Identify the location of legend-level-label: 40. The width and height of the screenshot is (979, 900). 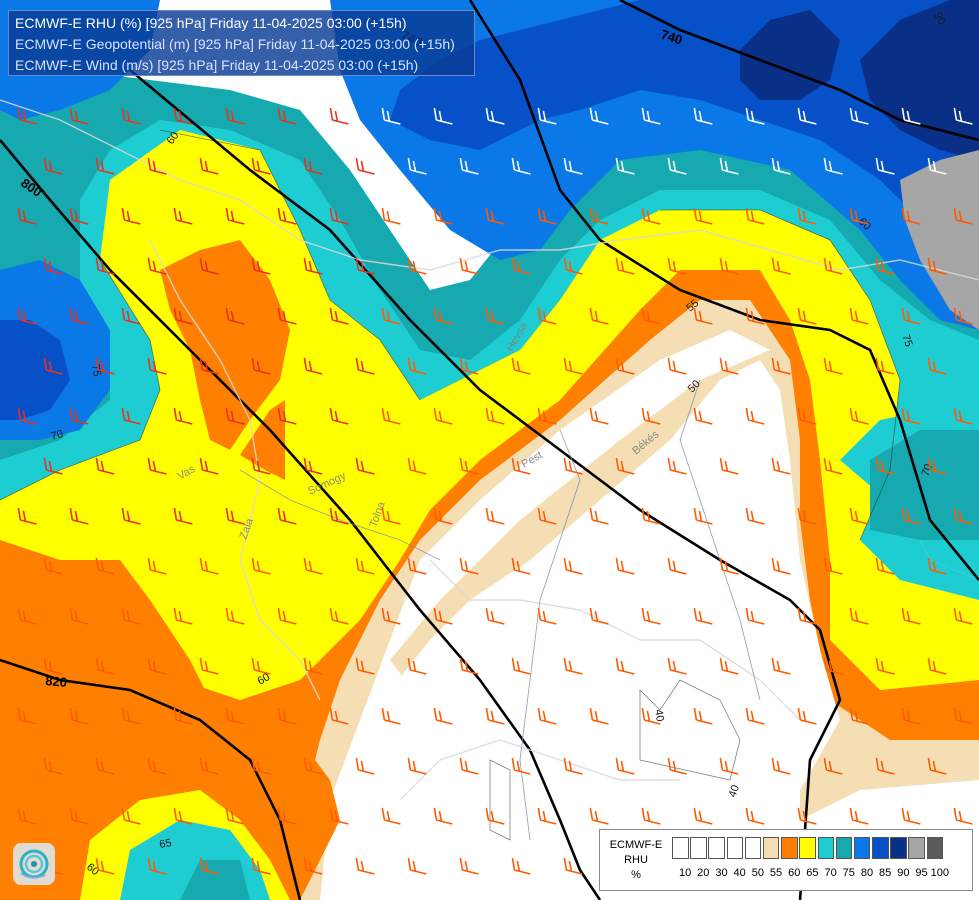
(739, 873).